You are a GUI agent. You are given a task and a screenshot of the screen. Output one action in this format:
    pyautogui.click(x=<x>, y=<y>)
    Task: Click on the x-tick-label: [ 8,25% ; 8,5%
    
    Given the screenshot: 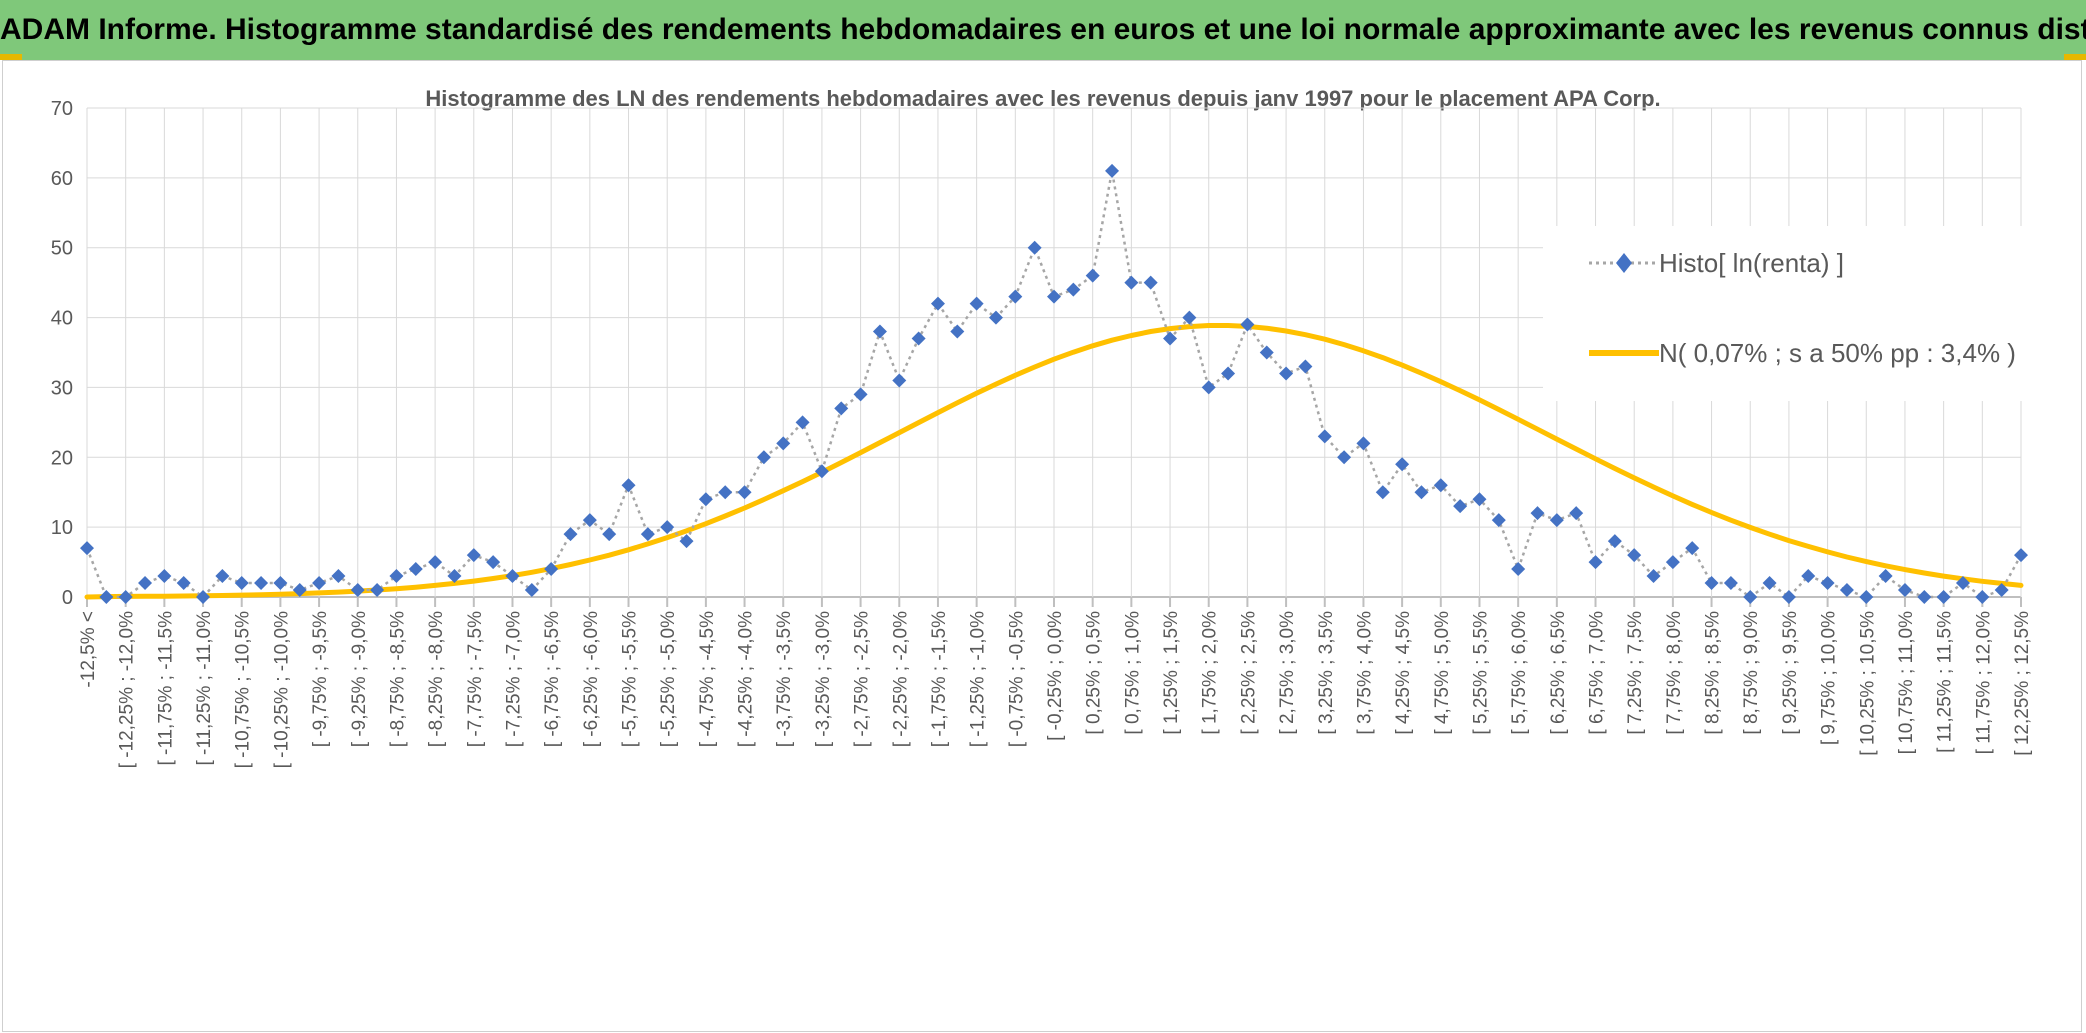 What is the action you would take?
    pyautogui.click(x=1713, y=673)
    